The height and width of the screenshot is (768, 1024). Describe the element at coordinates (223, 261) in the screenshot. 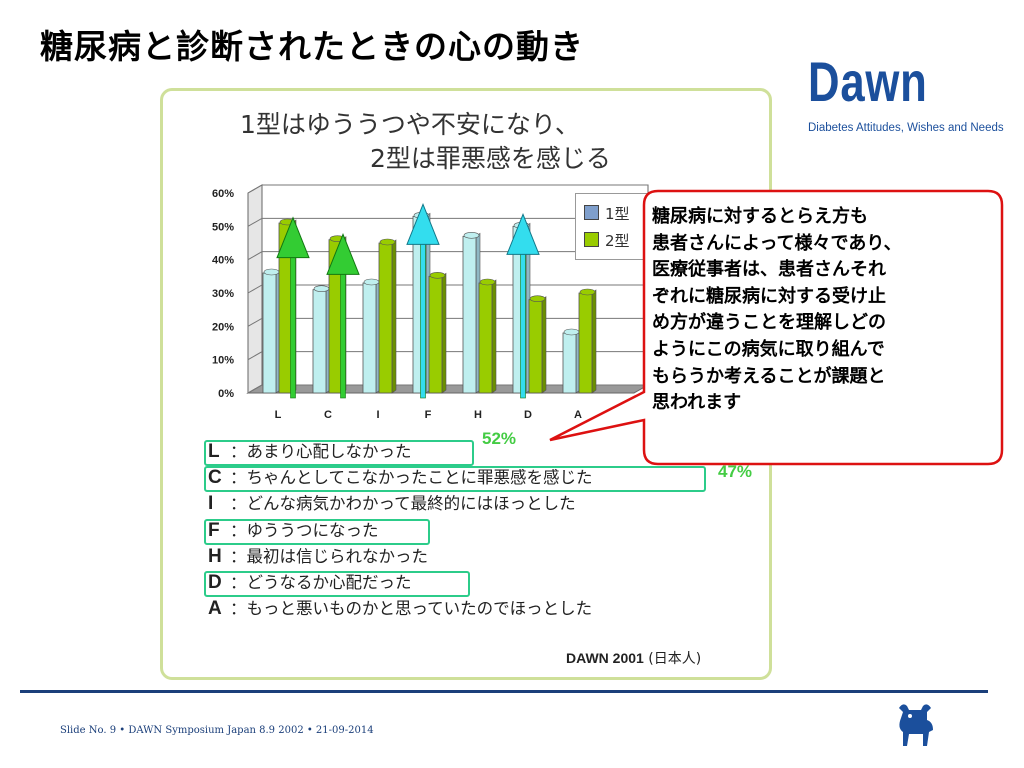

I see `y-tick-label: 40%` at that location.